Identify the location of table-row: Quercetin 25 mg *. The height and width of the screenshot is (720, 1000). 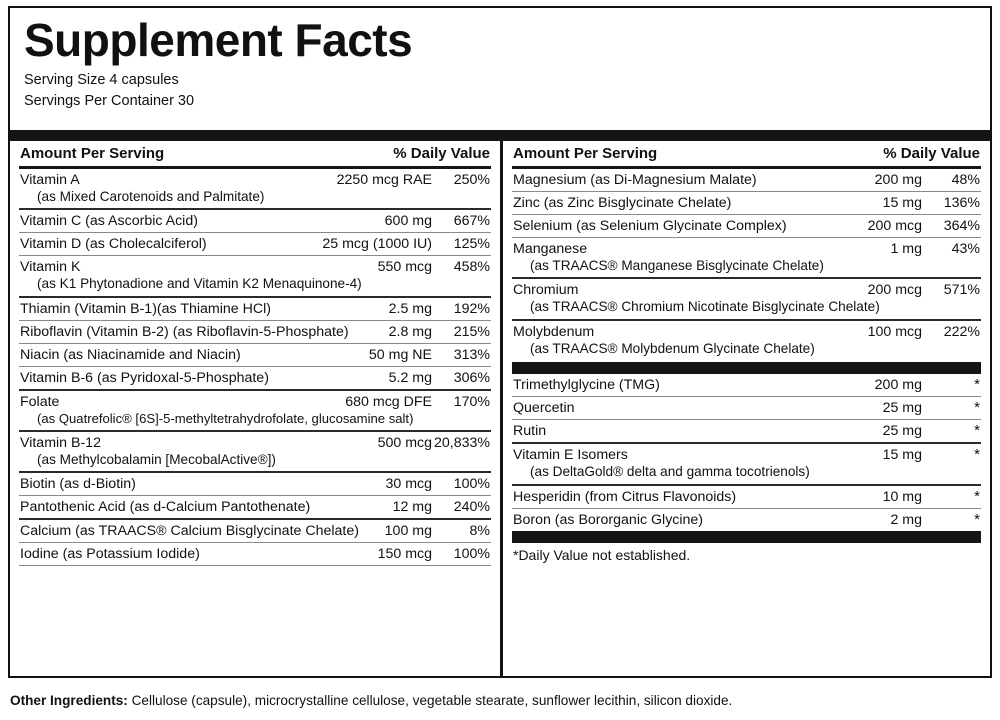
(746, 409).